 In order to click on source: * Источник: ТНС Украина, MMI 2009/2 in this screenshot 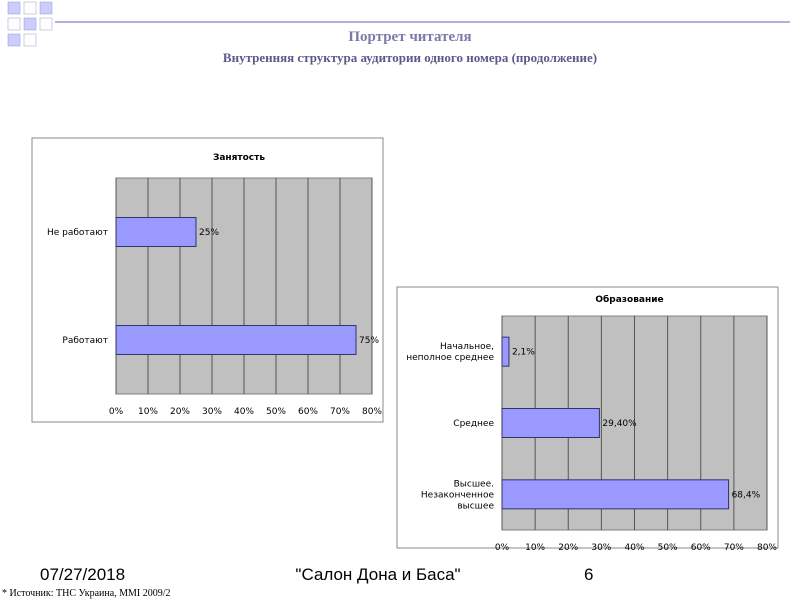, I will do `click(86, 593)`.